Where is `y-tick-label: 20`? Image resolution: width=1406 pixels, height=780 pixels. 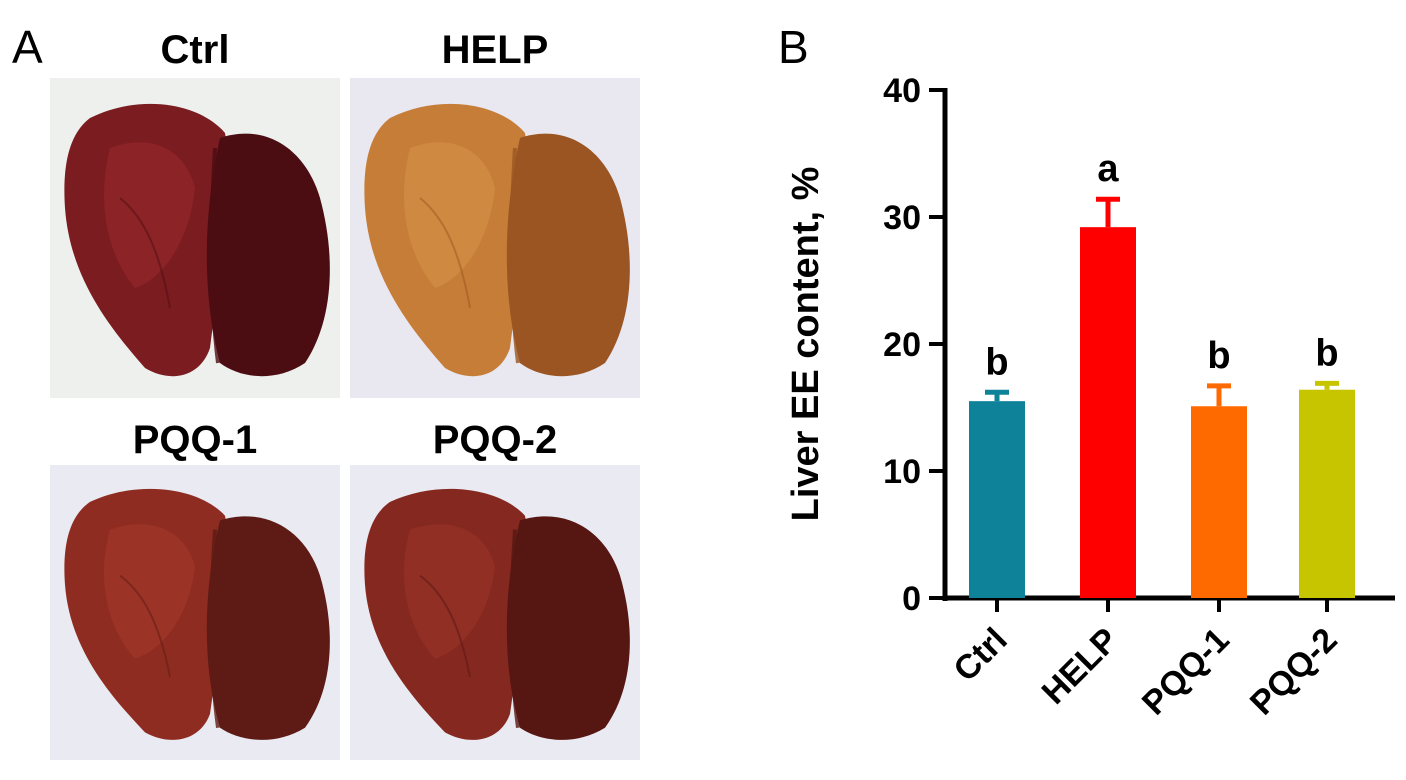 y-tick-label: 20 is located at coordinates (902, 345).